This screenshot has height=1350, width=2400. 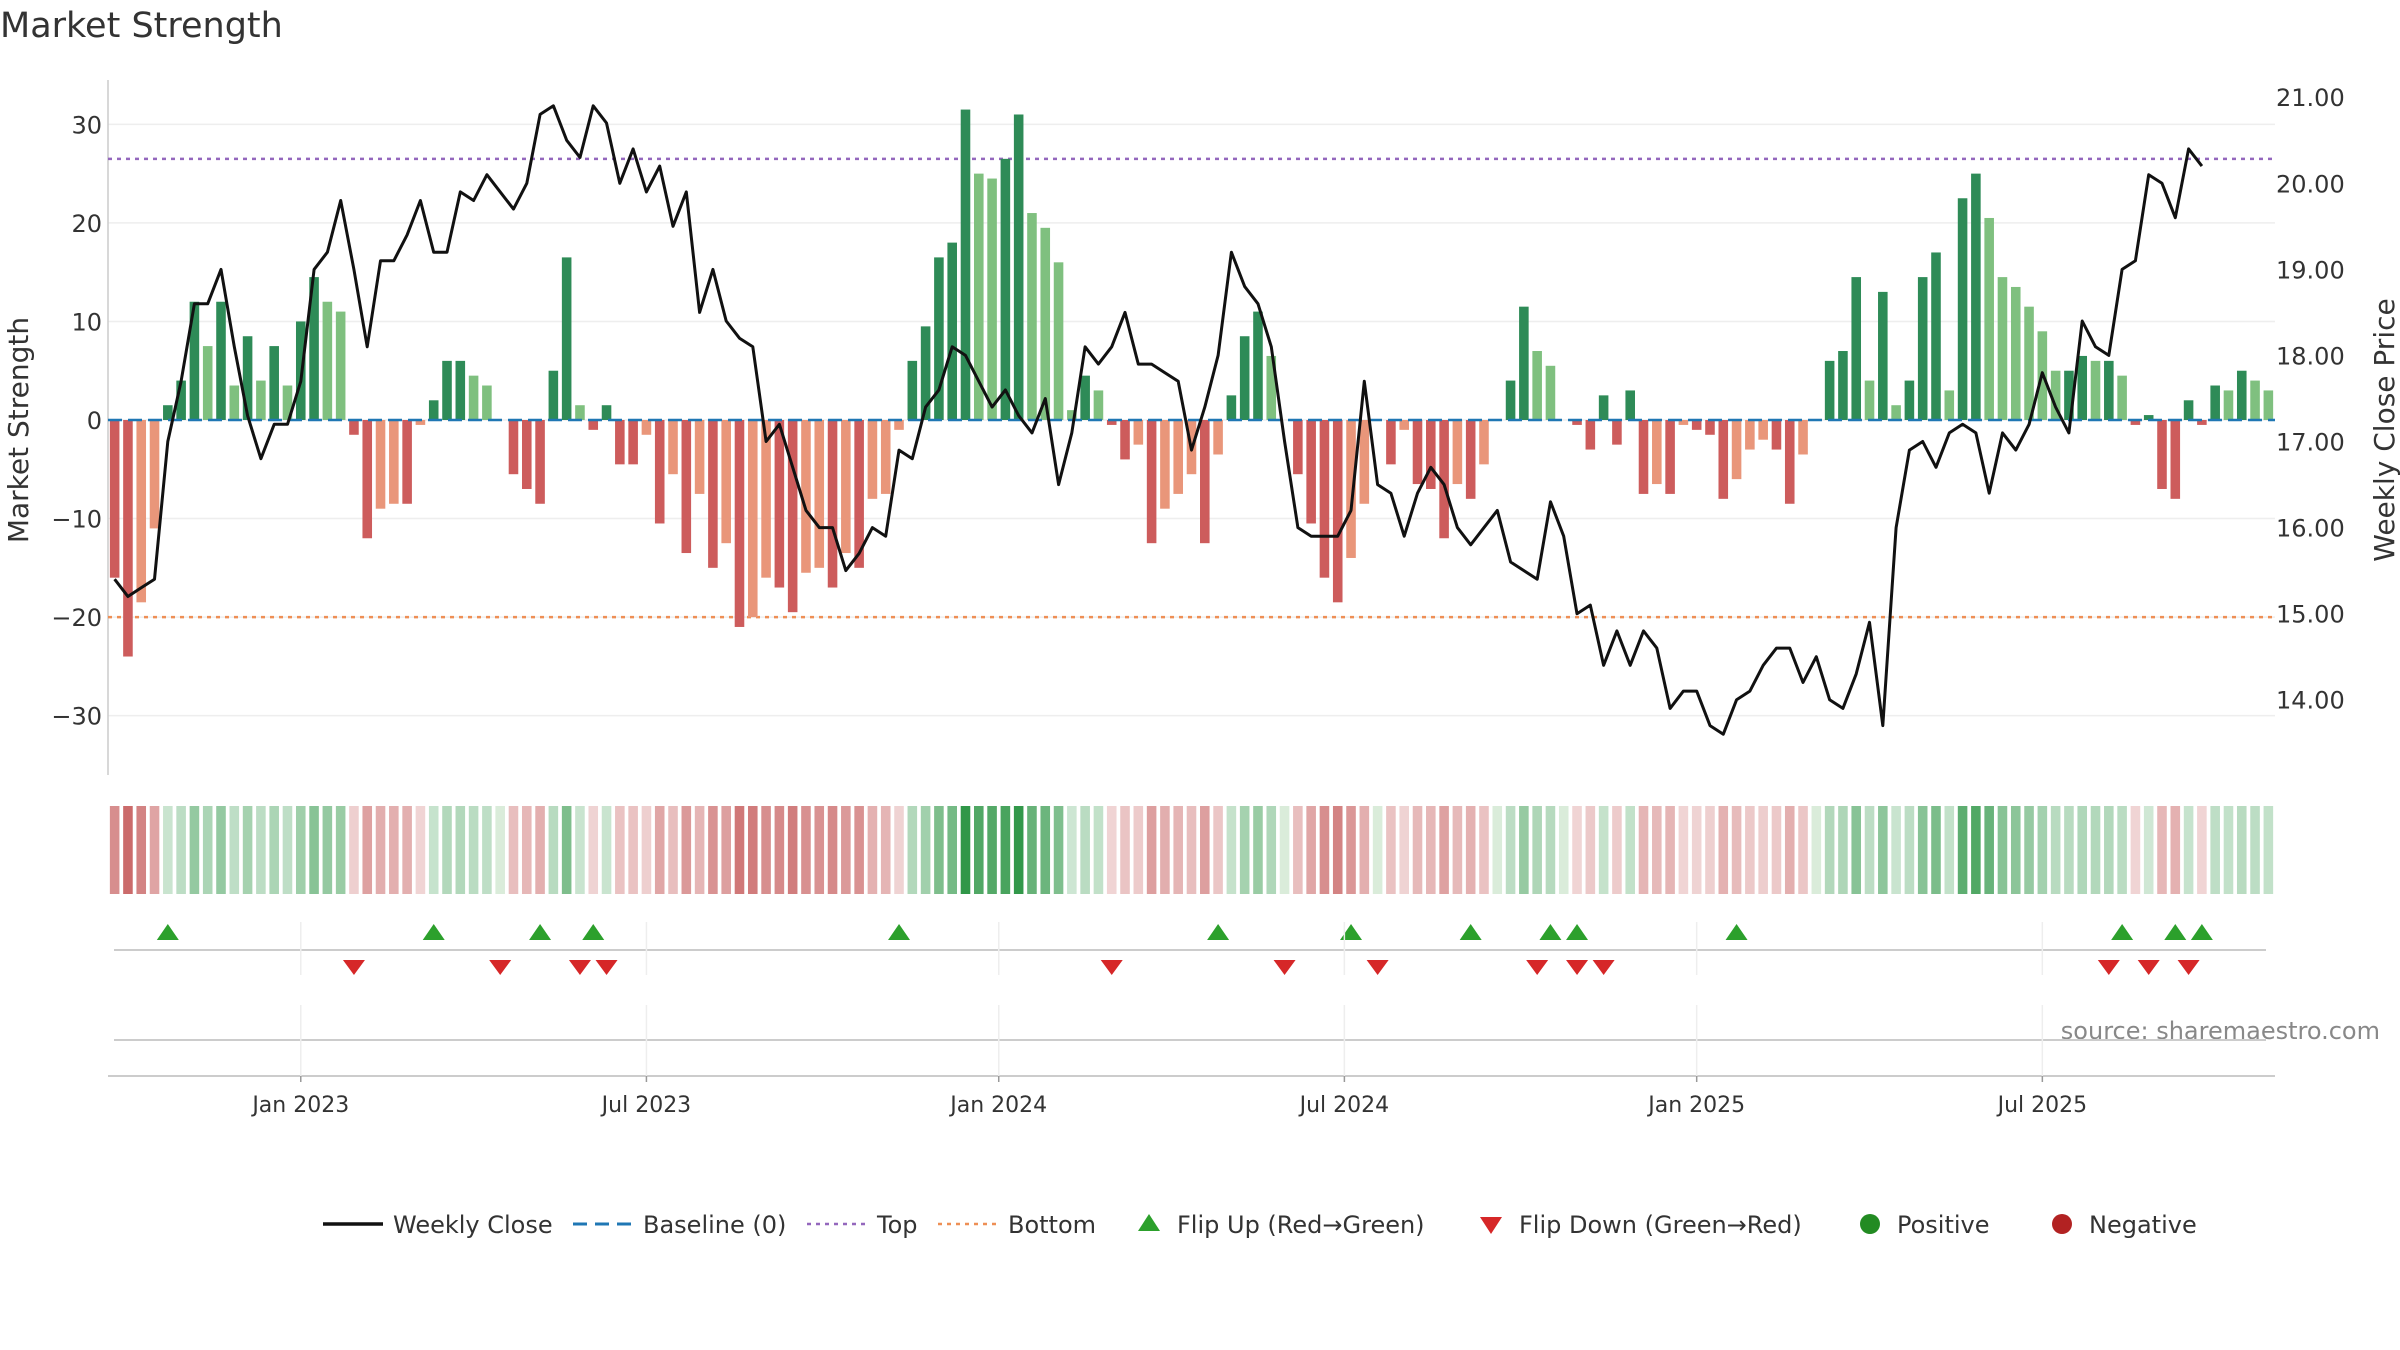 I want to click on legend-label: Flip Up (Red→Green), so click(x=1301, y=1225).